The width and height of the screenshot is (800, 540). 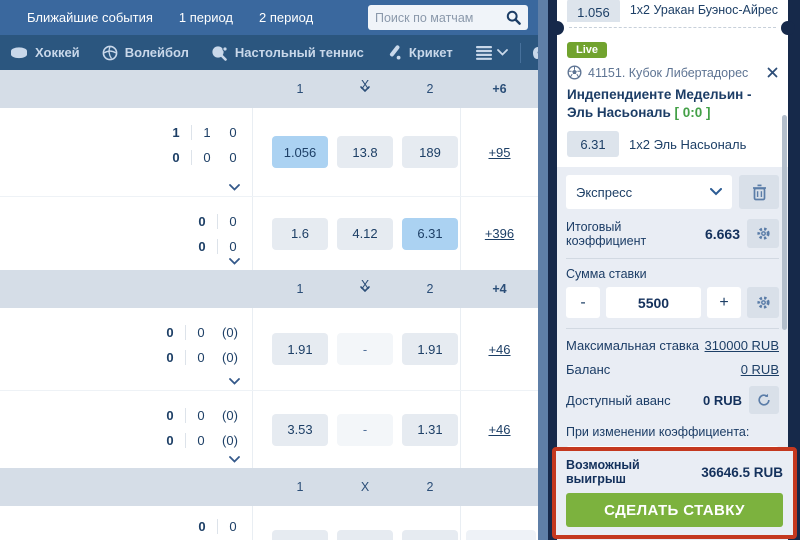 What do you see at coordinates (219, 53) in the screenshot?
I see `table-tennis-icon` at bounding box center [219, 53].